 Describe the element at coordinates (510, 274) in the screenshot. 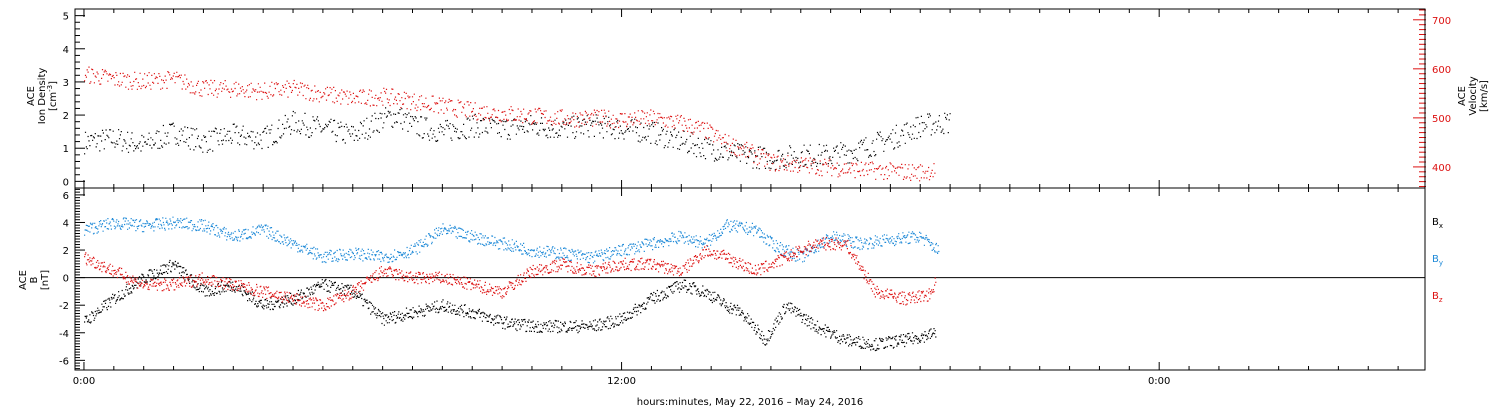

I see `bz-points` at that location.